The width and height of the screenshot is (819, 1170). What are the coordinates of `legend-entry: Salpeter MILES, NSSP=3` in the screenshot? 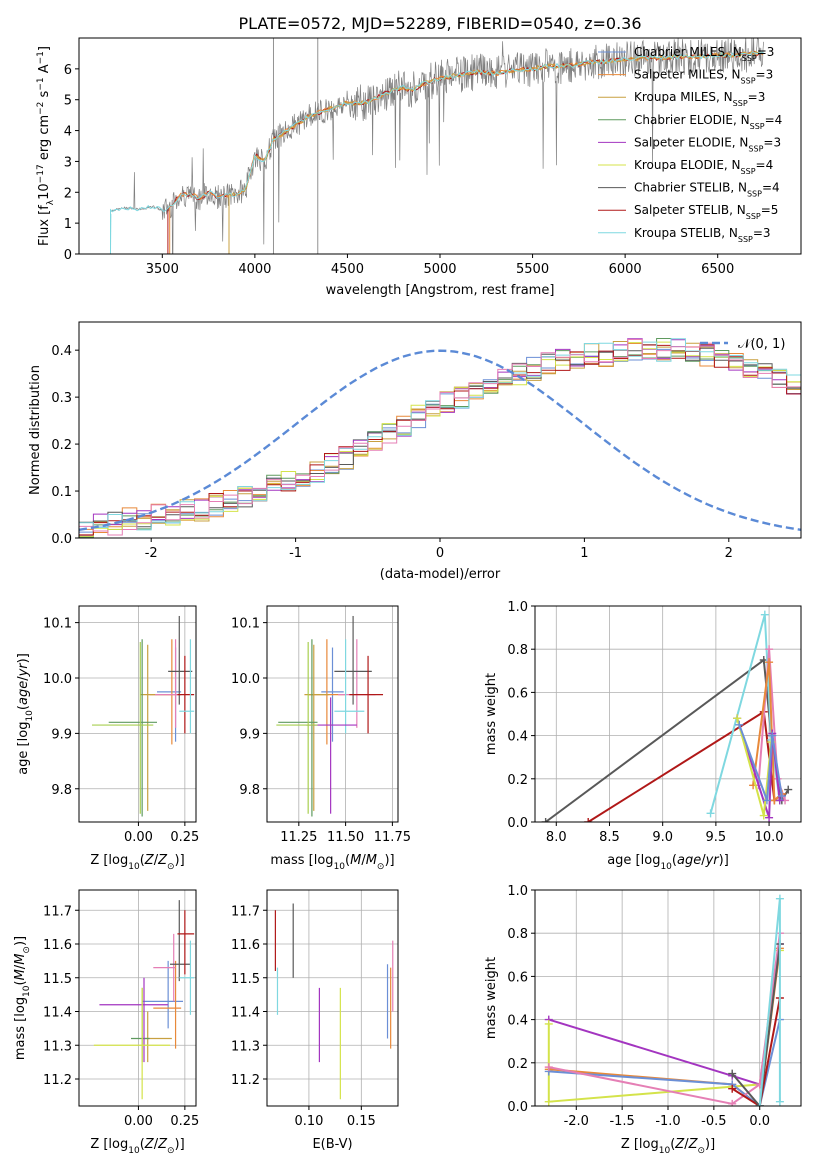 It's located at (703, 77).